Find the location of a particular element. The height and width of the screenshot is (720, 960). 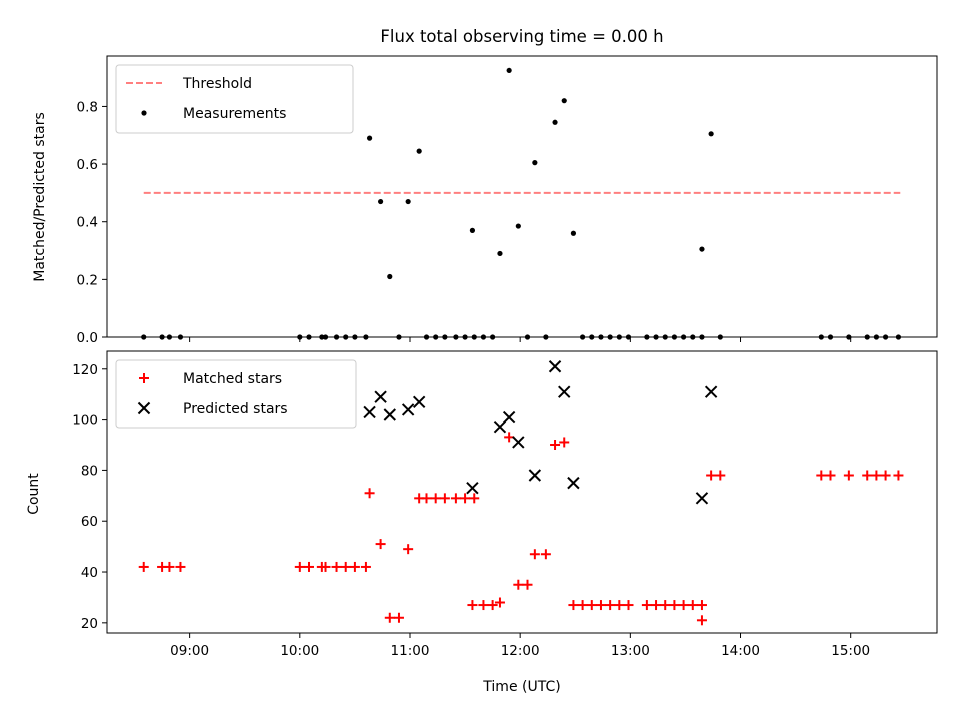

x-axis-label: Time (UTC) is located at coordinates (521, 687).